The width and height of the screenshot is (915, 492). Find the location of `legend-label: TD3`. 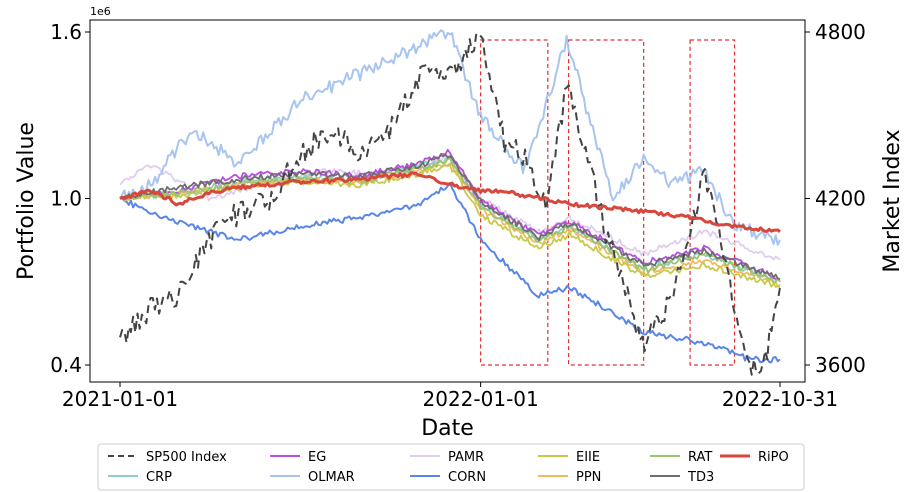

legend-label: TD3 is located at coordinates (700, 477).